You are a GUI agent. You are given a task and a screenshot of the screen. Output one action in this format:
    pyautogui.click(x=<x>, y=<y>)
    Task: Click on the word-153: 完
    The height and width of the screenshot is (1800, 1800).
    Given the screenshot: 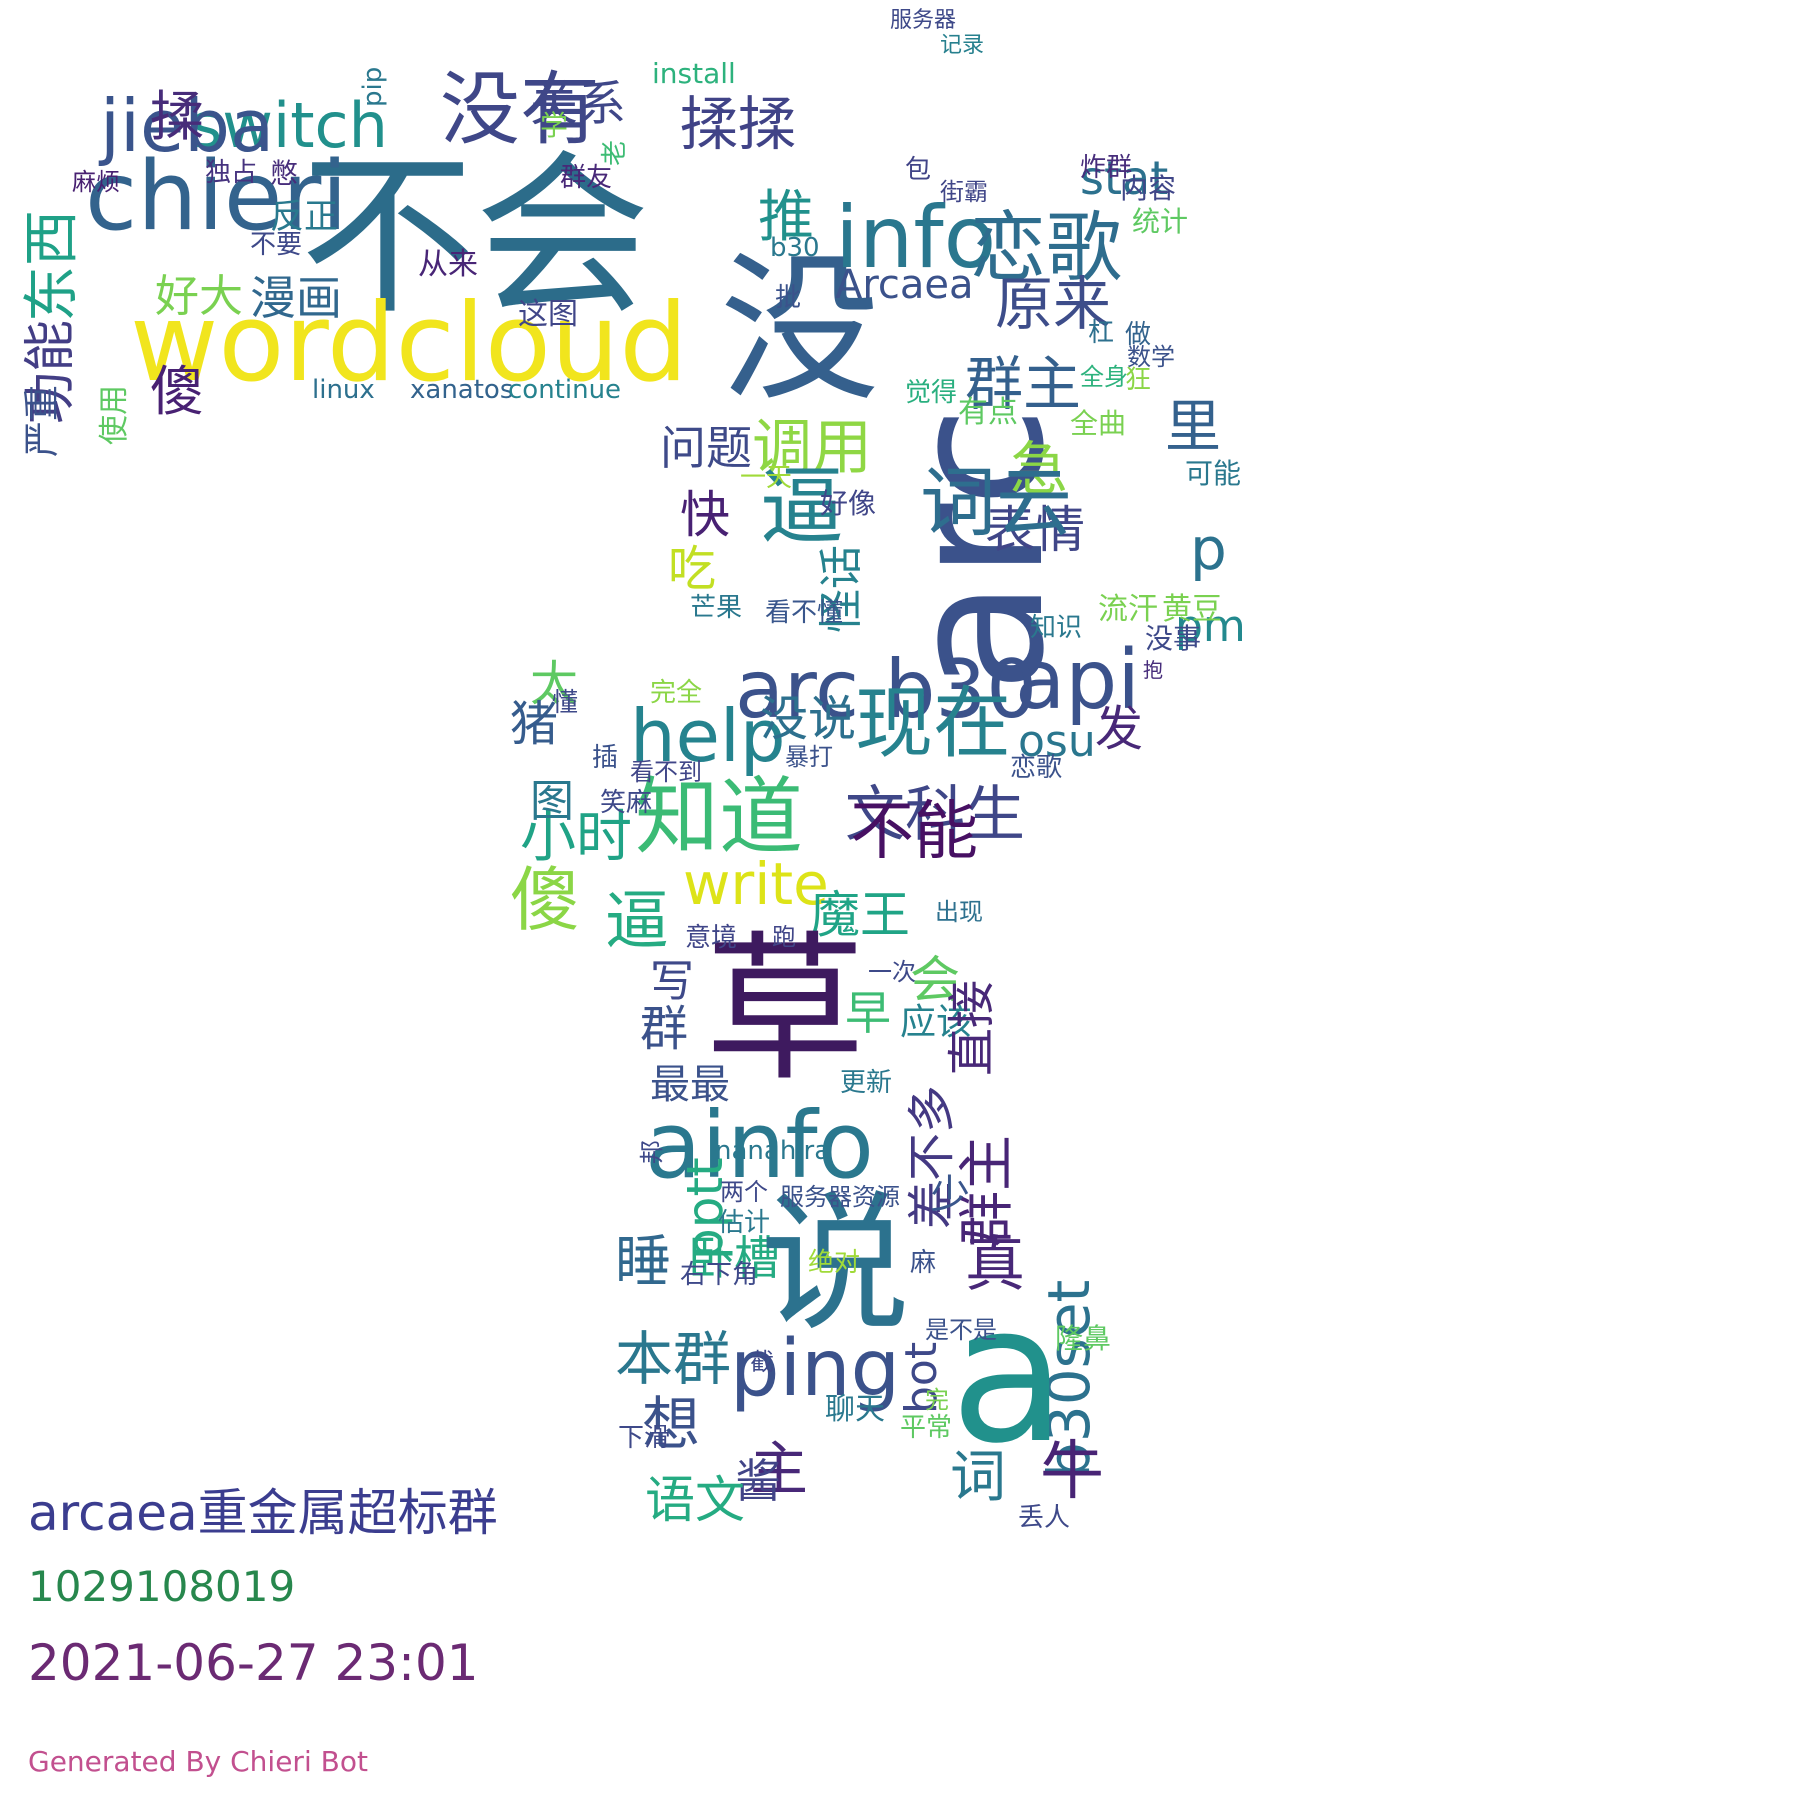 What is the action you would take?
    pyautogui.click(x=937, y=1400)
    